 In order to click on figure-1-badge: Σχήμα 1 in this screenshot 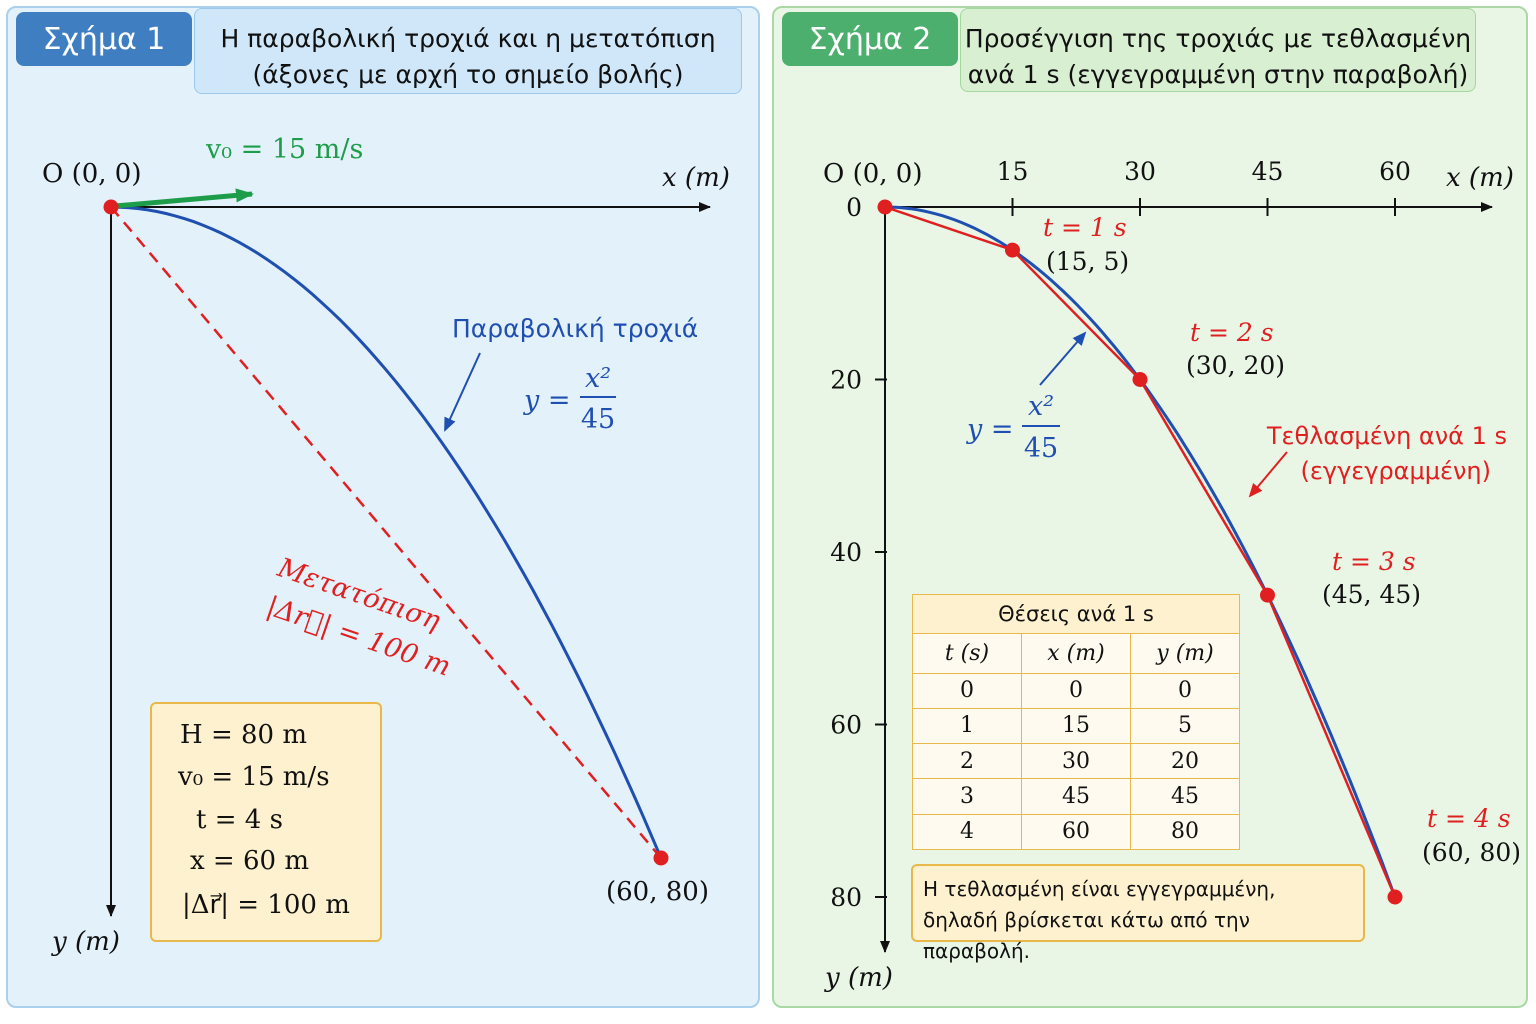, I will do `click(104, 39)`.